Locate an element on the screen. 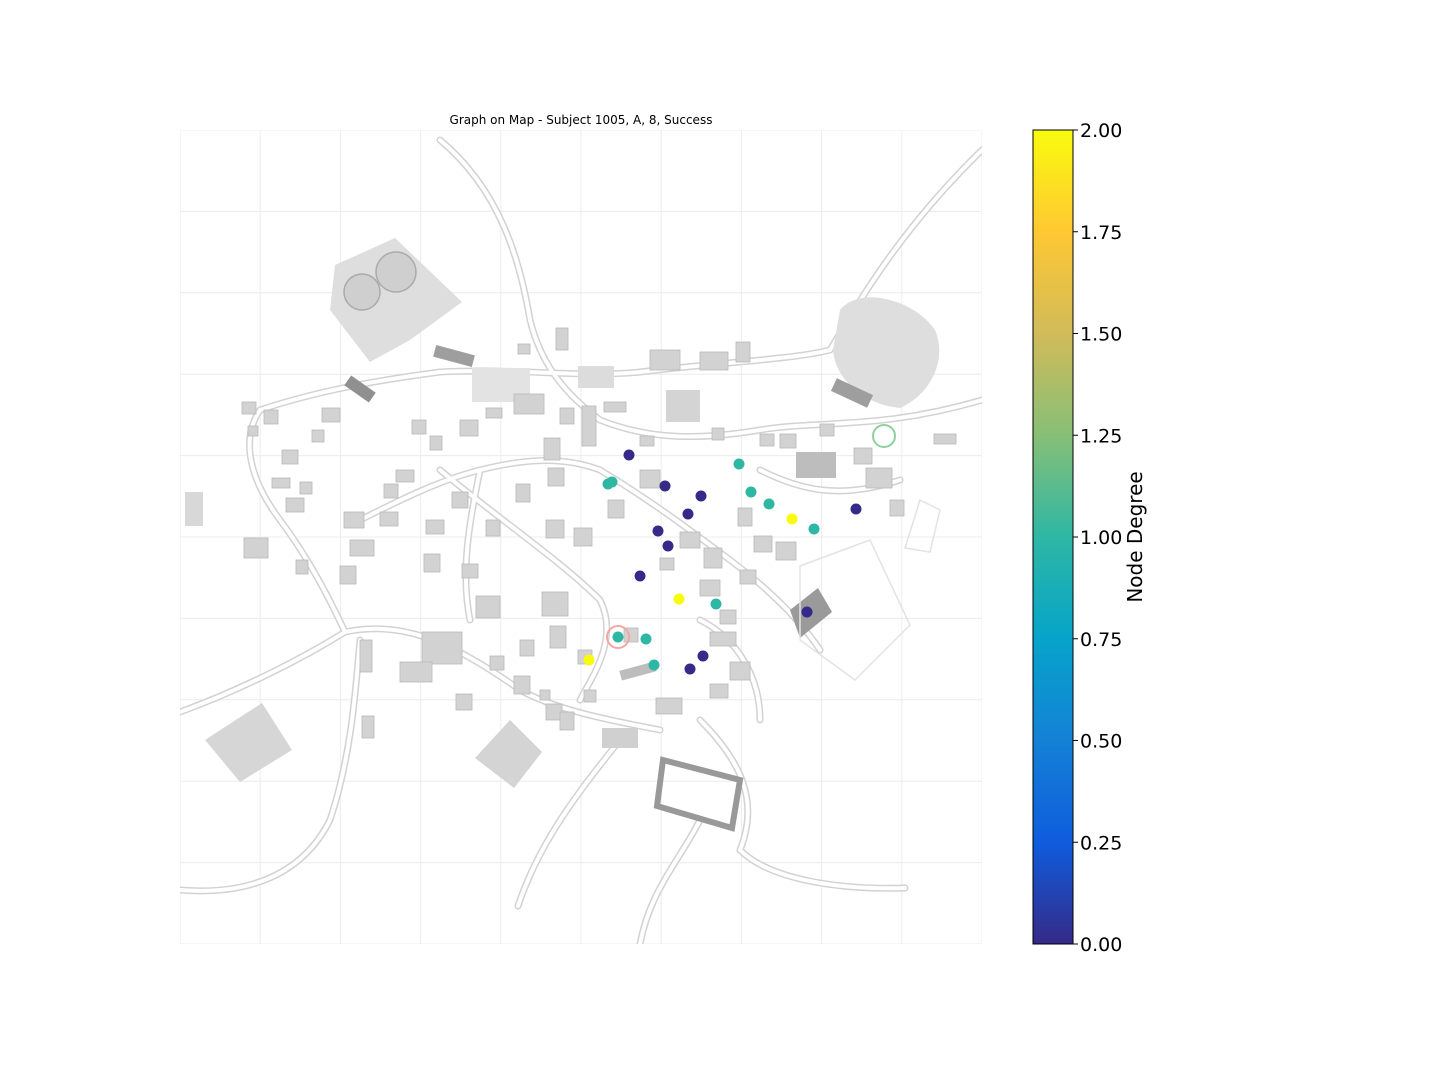  colorbar-tick-label: 0.75 is located at coordinates (1101, 640).